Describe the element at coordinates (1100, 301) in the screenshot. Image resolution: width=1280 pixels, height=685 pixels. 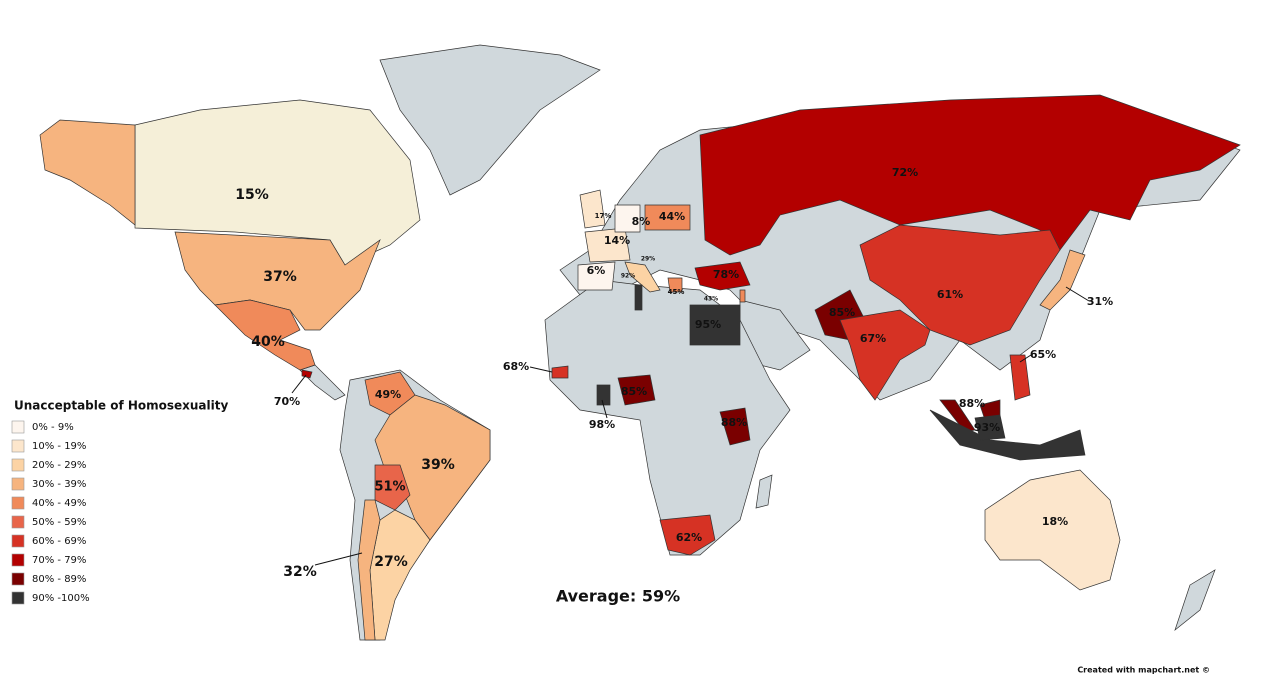
I see `country-label: 31%` at that location.